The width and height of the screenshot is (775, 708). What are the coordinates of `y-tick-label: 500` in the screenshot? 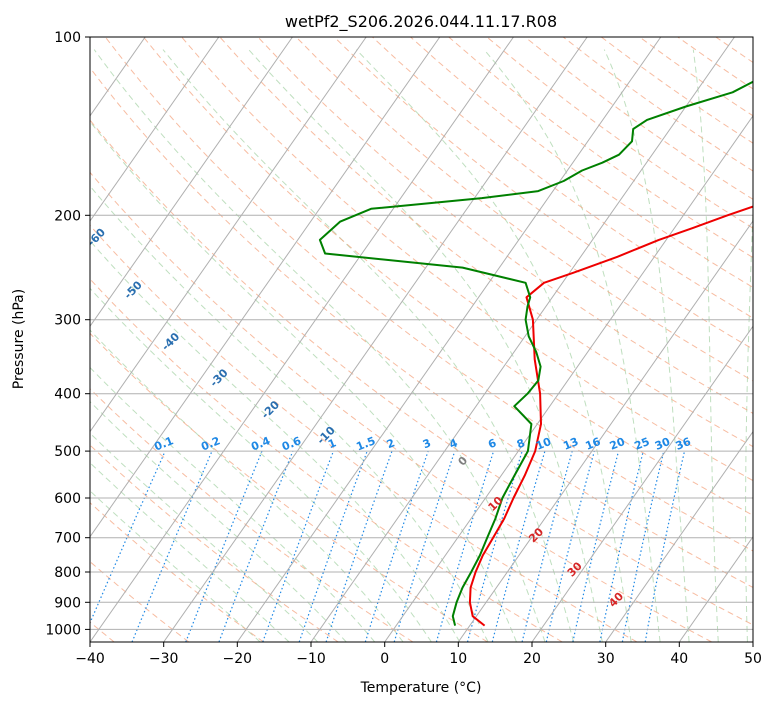 It's located at (67, 452).